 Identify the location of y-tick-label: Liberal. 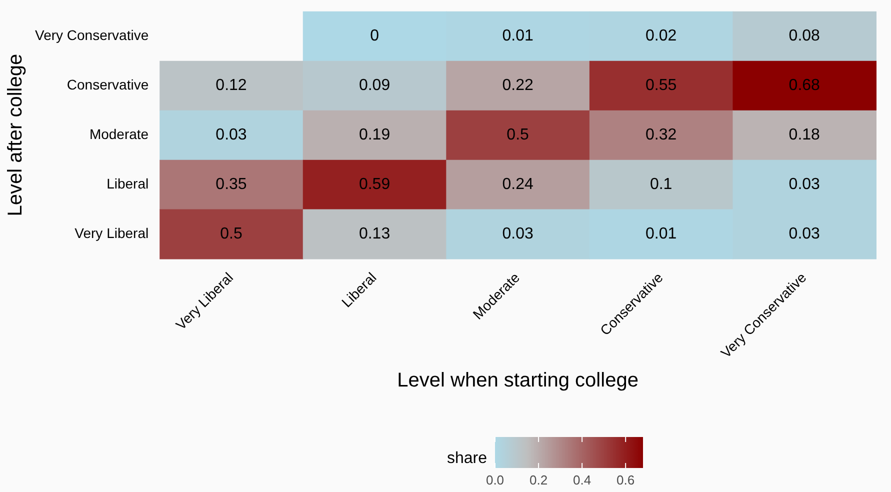
(127, 183).